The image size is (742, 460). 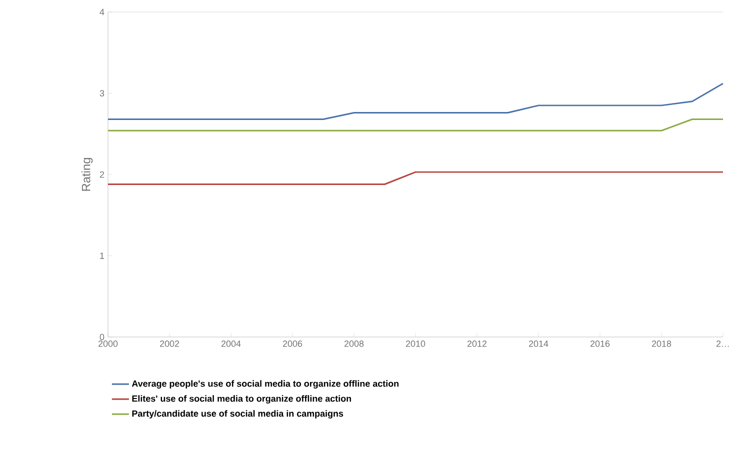 I want to click on legend-label: Party/candidate use of social media in campaigns, so click(x=238, y=414).